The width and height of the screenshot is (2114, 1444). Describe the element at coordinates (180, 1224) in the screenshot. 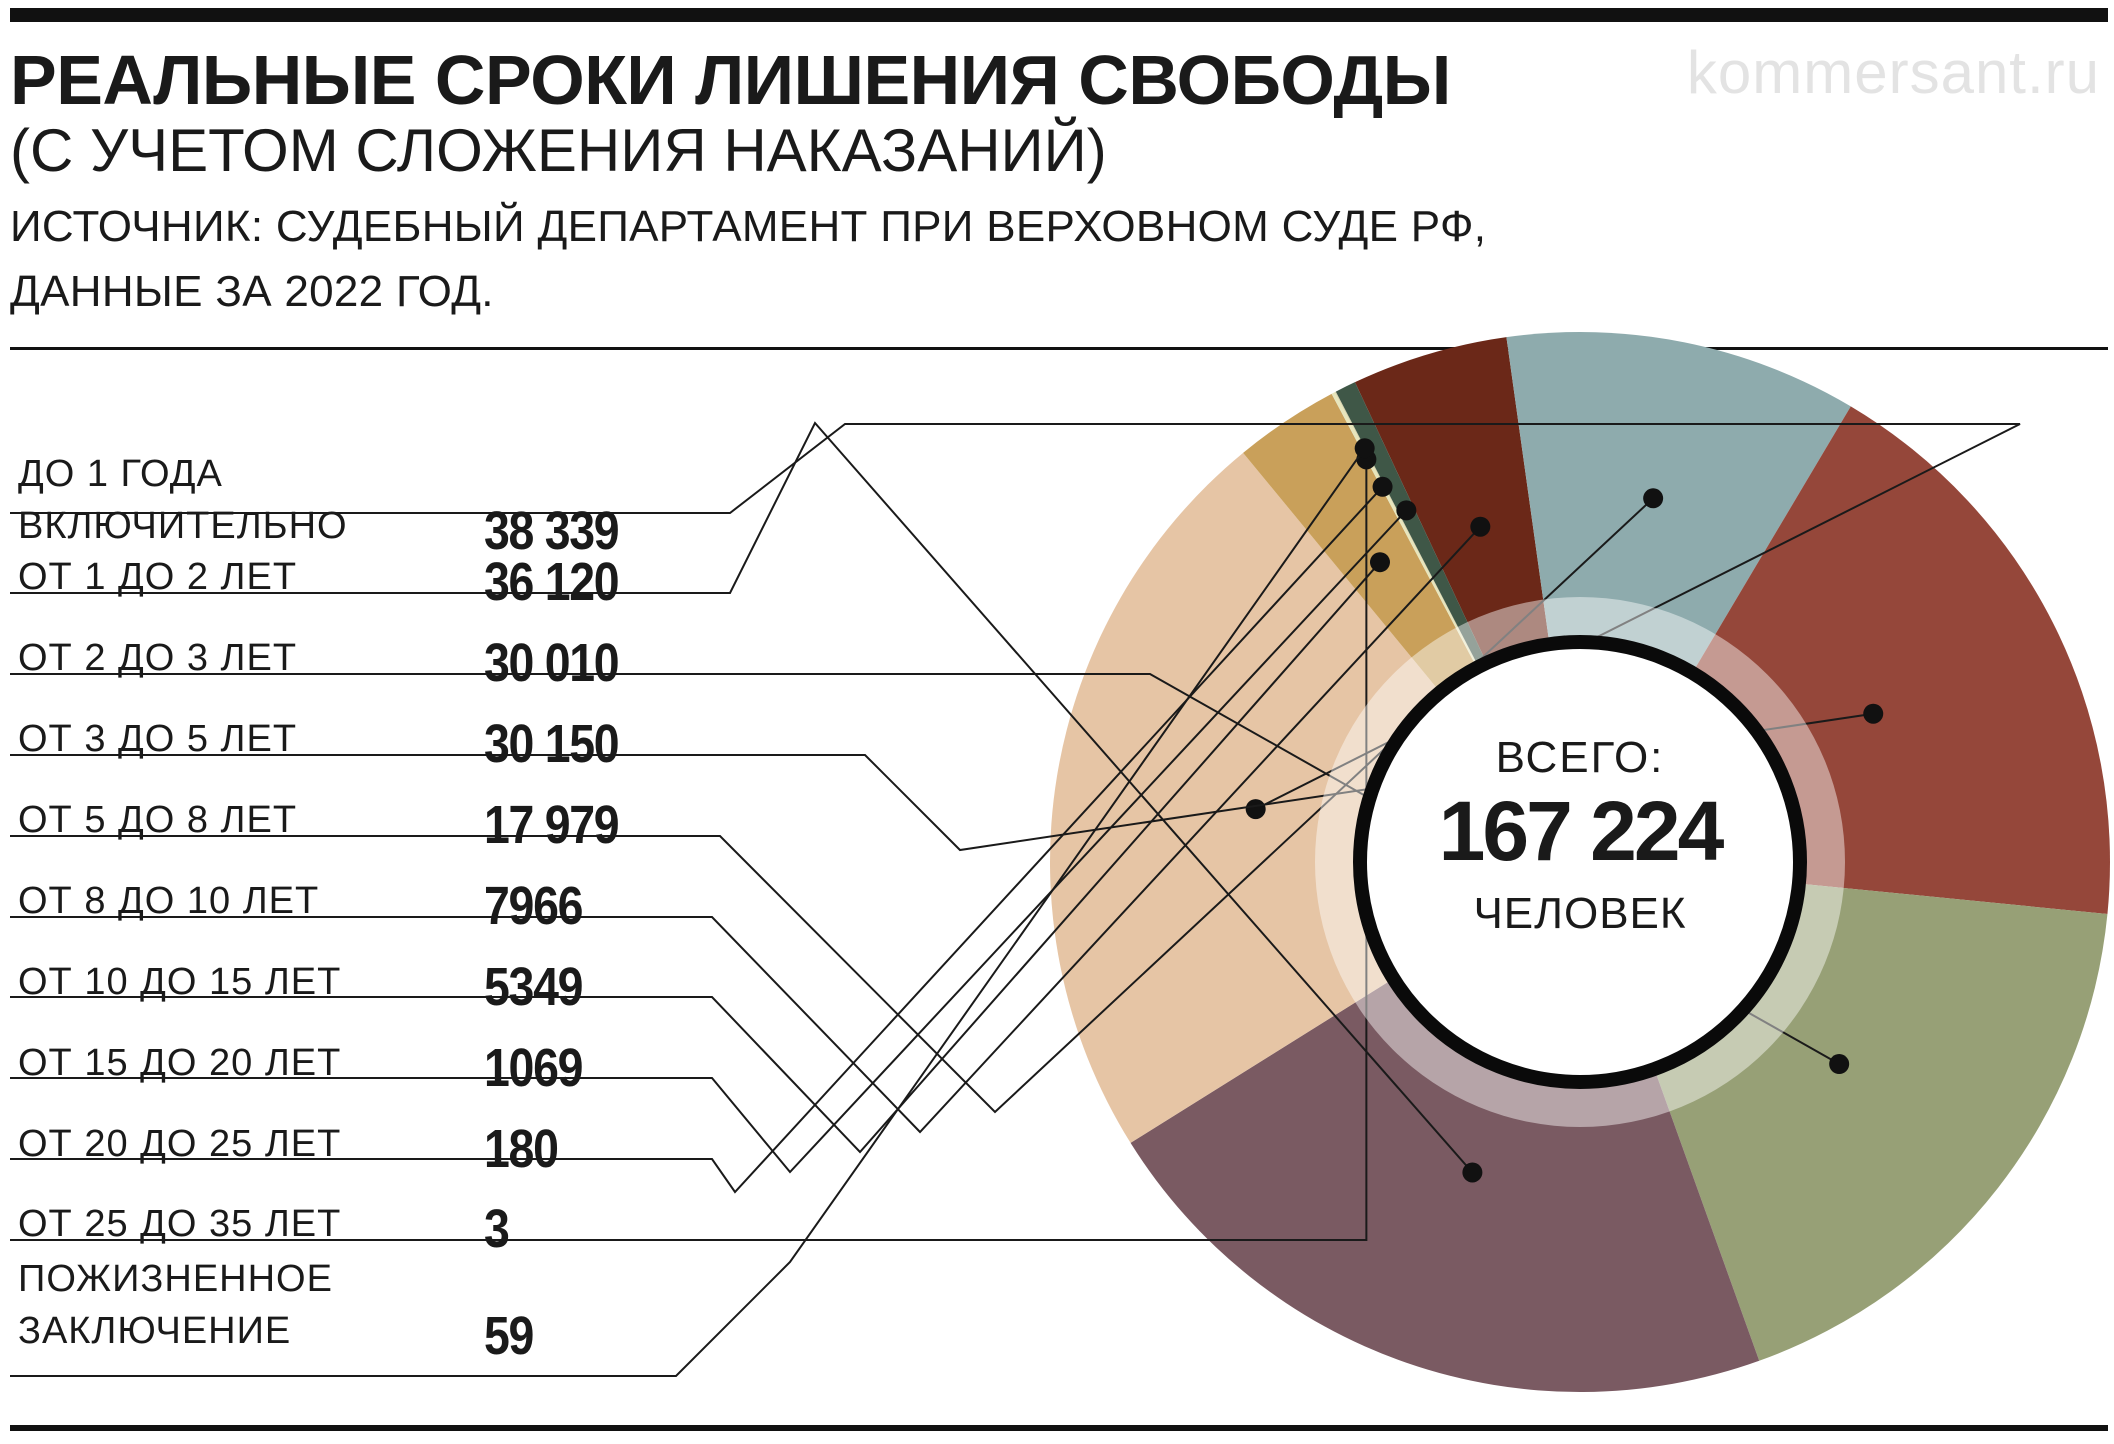

I see `row-label: ОТ 25 ДО 35 ЛЕТ` at that location.